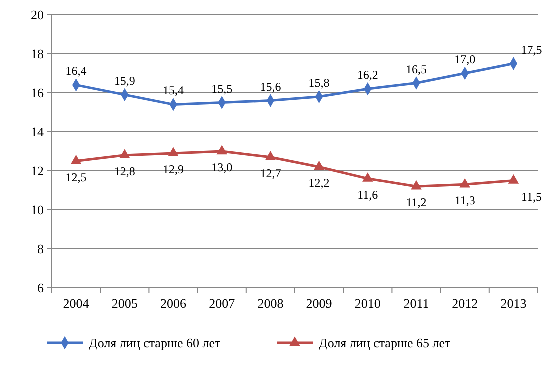 The width and height of the screenshot is (554, 367). I want to click on y-tick-label: 10, so click(37, 210).